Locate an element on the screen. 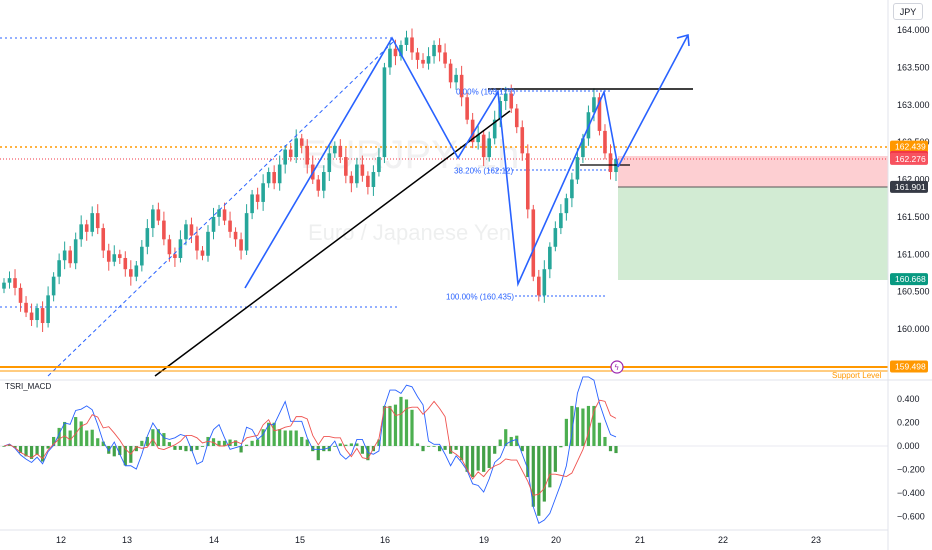 Image resolution: width=932 pixels, height=550 pixels. price-tick-label: 161.000 is located at coordinates (913, 254).